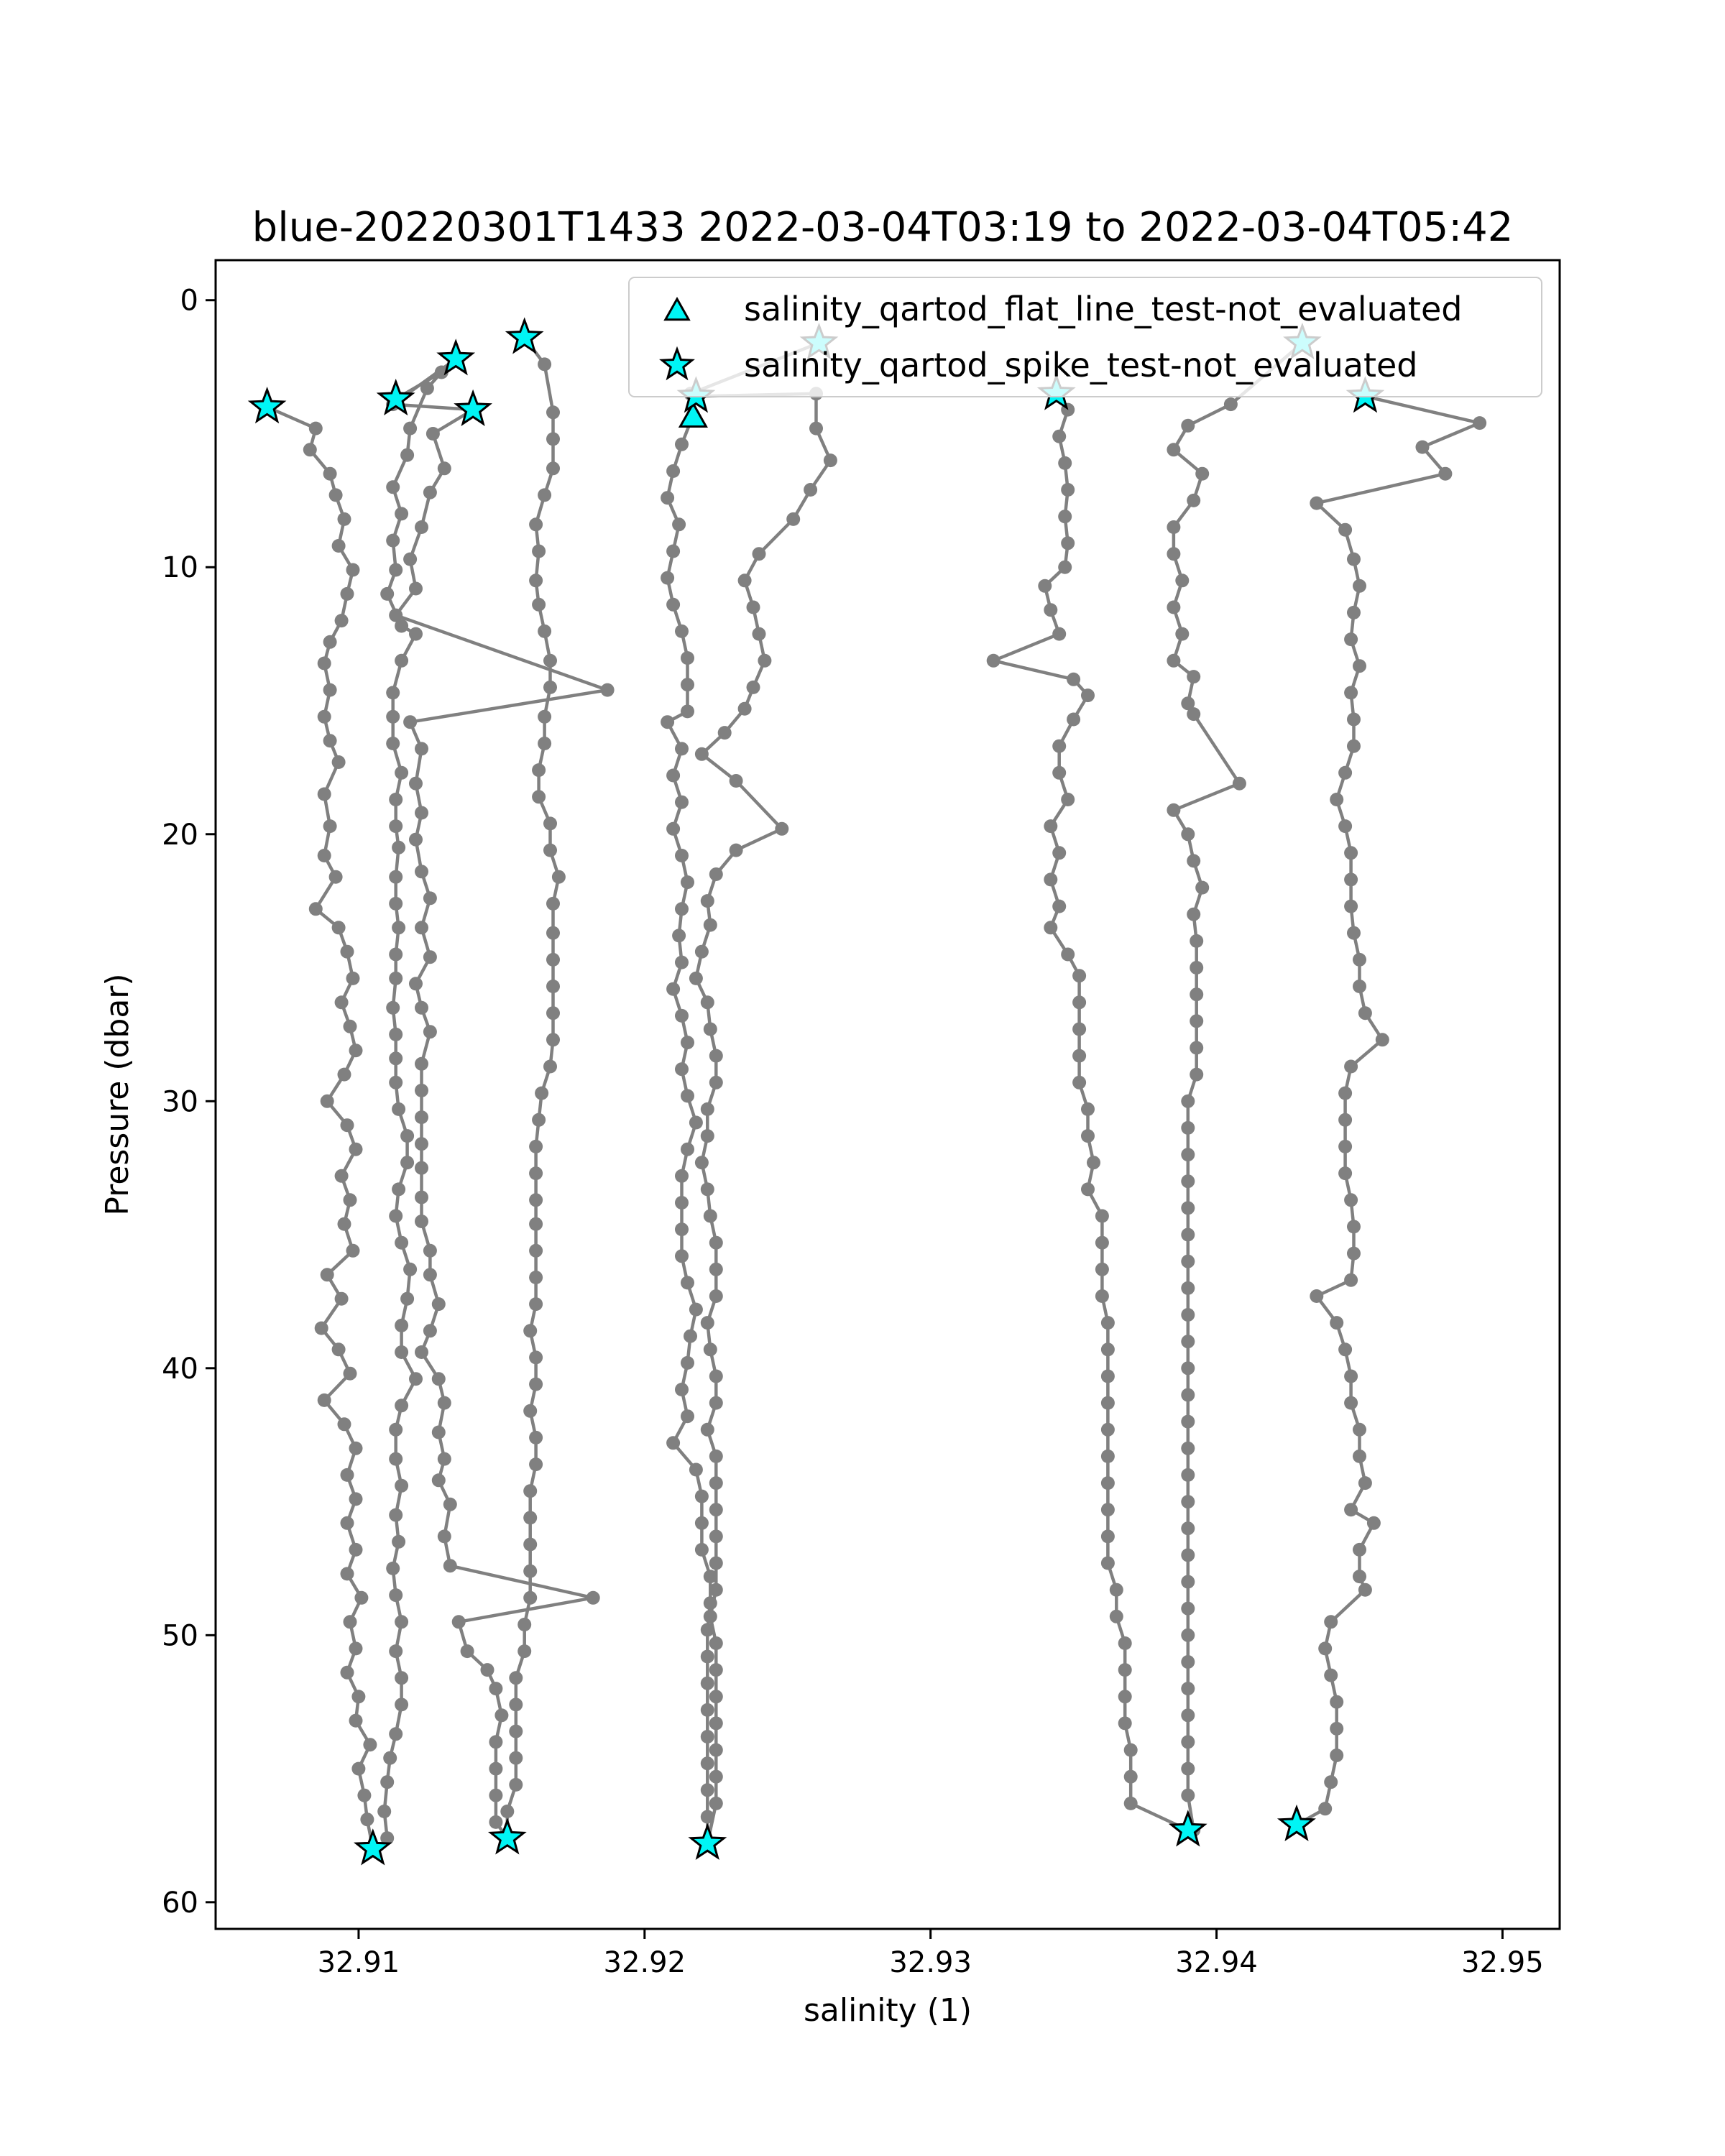  Describe the element at coordinates (180, 567) in the screenshot. I see `y-tick-label: 10` at that location.